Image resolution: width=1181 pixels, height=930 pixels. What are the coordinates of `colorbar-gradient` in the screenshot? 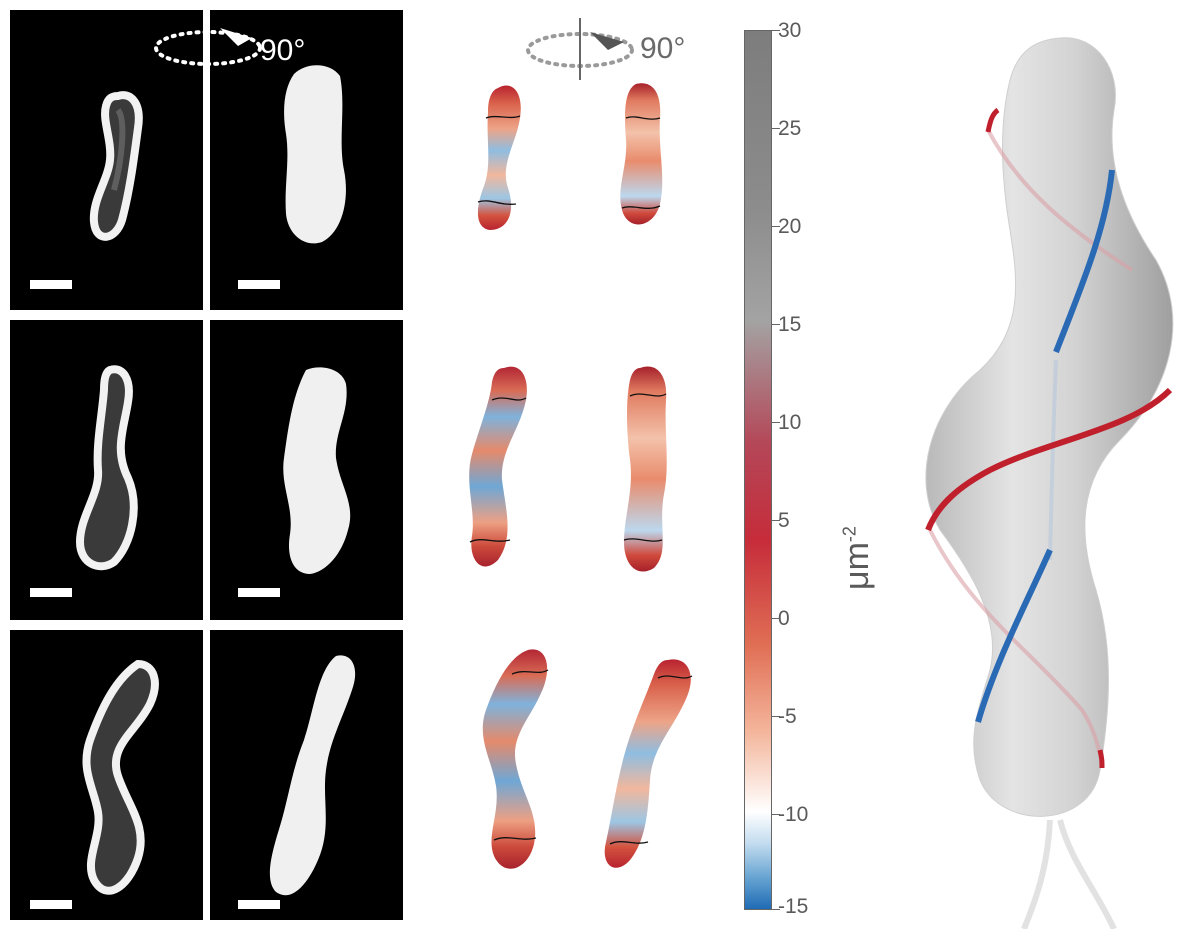 It's located at (758, 470).